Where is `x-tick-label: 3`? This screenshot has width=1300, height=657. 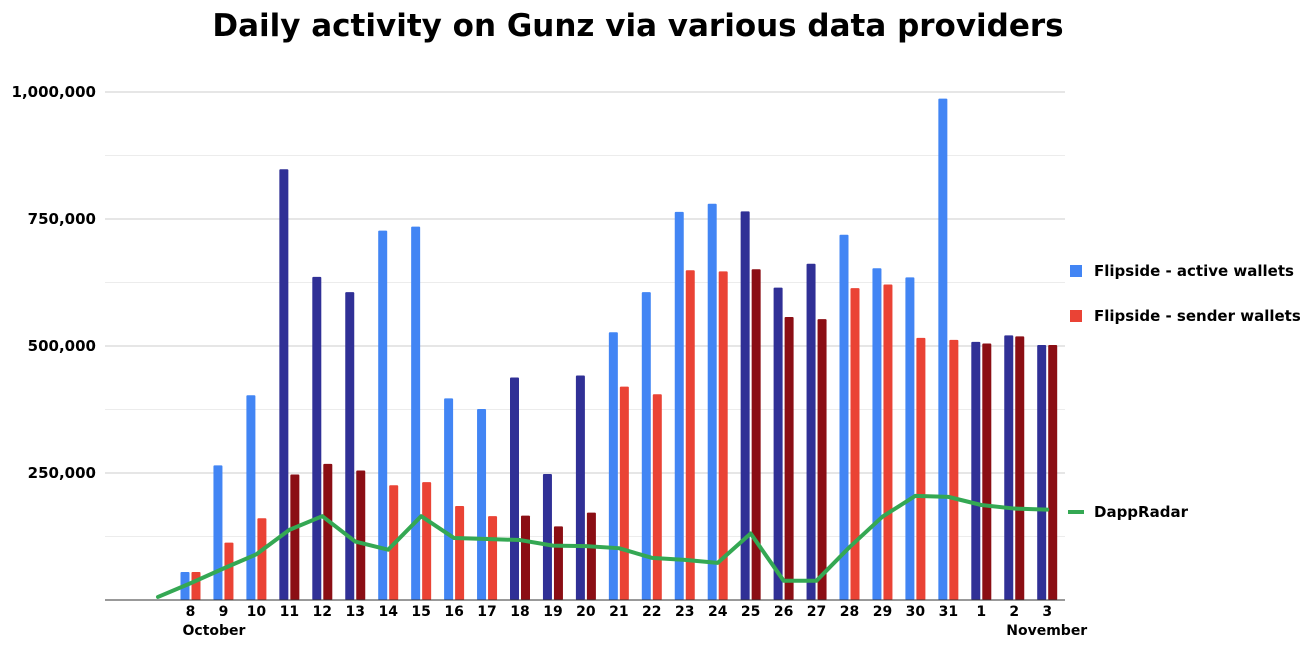 x-tick-label: 3 is located at coordinates (1047, 612).